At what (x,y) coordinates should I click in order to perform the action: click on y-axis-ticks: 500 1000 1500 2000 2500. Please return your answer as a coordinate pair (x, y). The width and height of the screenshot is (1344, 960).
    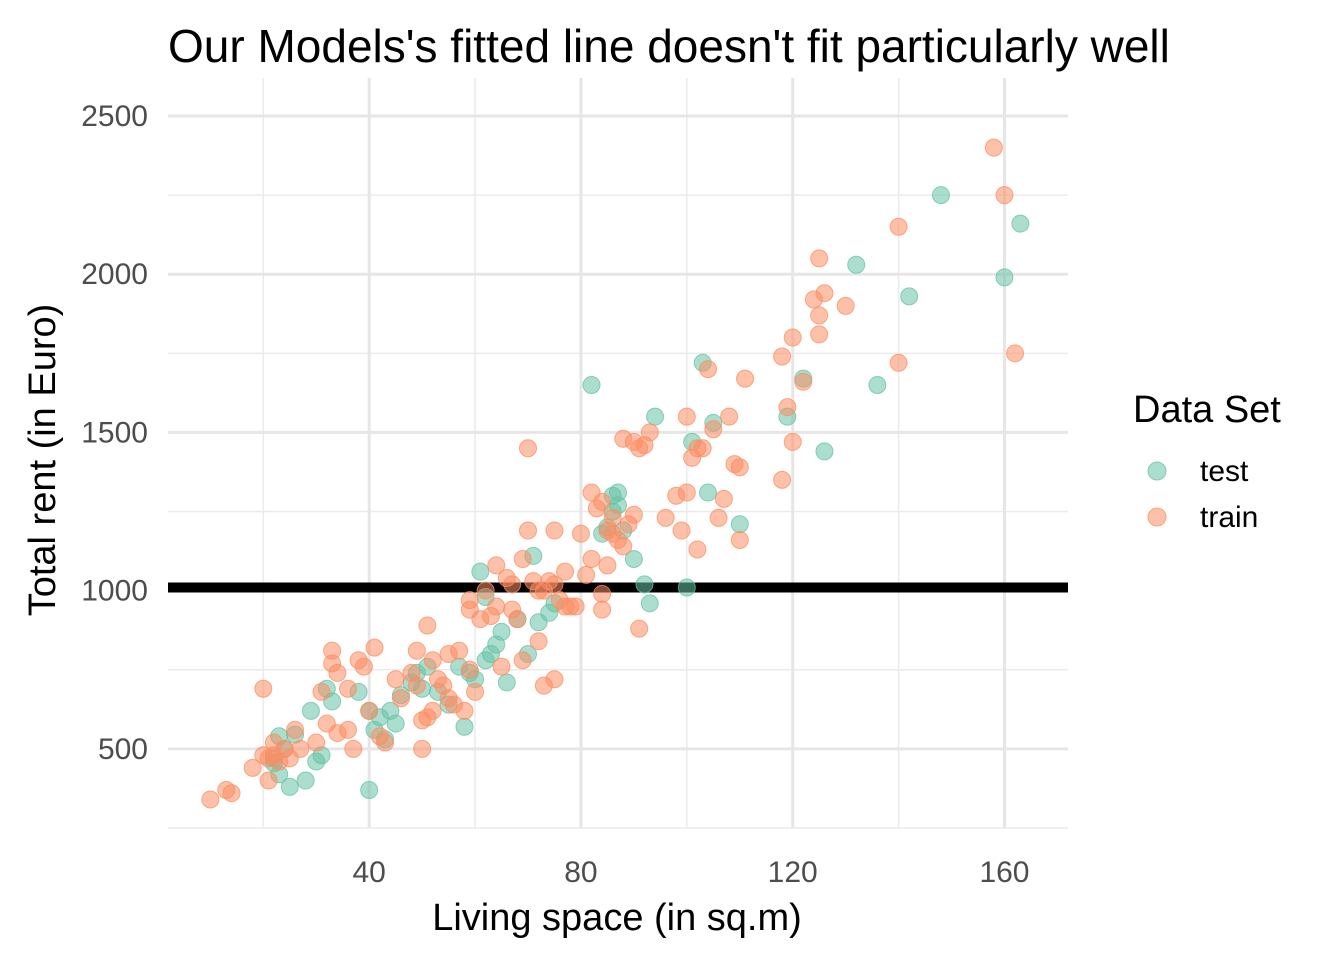
    Looking at the image, I should click on (114, 433).